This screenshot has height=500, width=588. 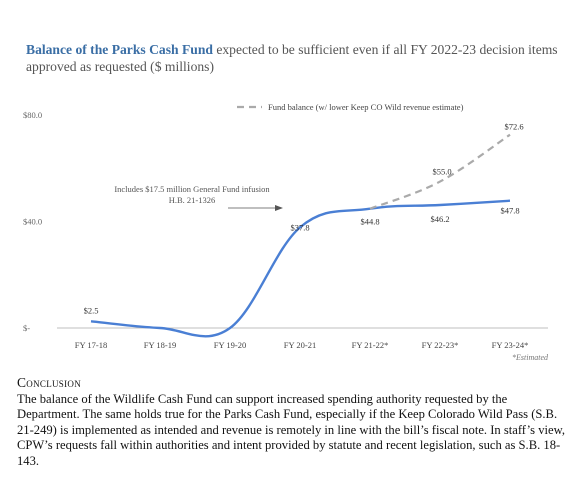 I want to click on x-tick-label: FY 17-18, so click(x=91, y=345).